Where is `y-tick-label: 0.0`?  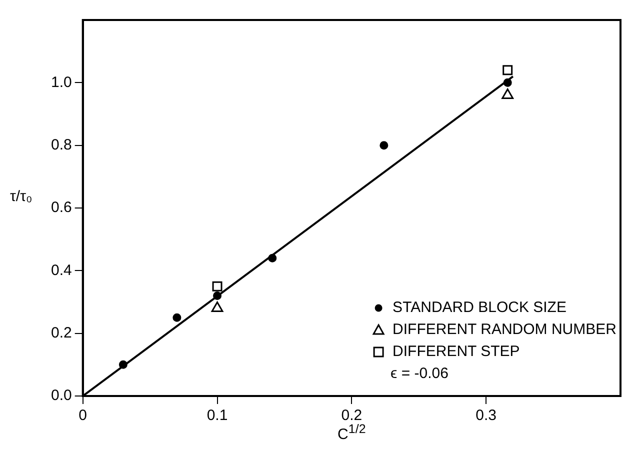
y-tick-label: 0.0 is located at coordinates (61, 395).